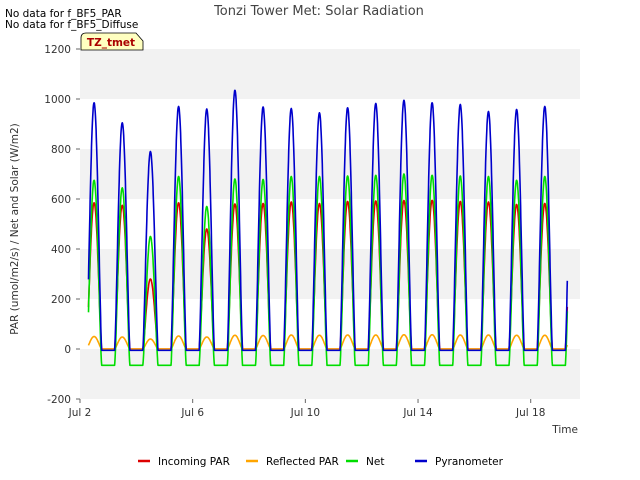 The image size is (640, 480). I want to click on legend: Incoming PAR Reflected PAR Net Pyranometer, so click(321, 462).